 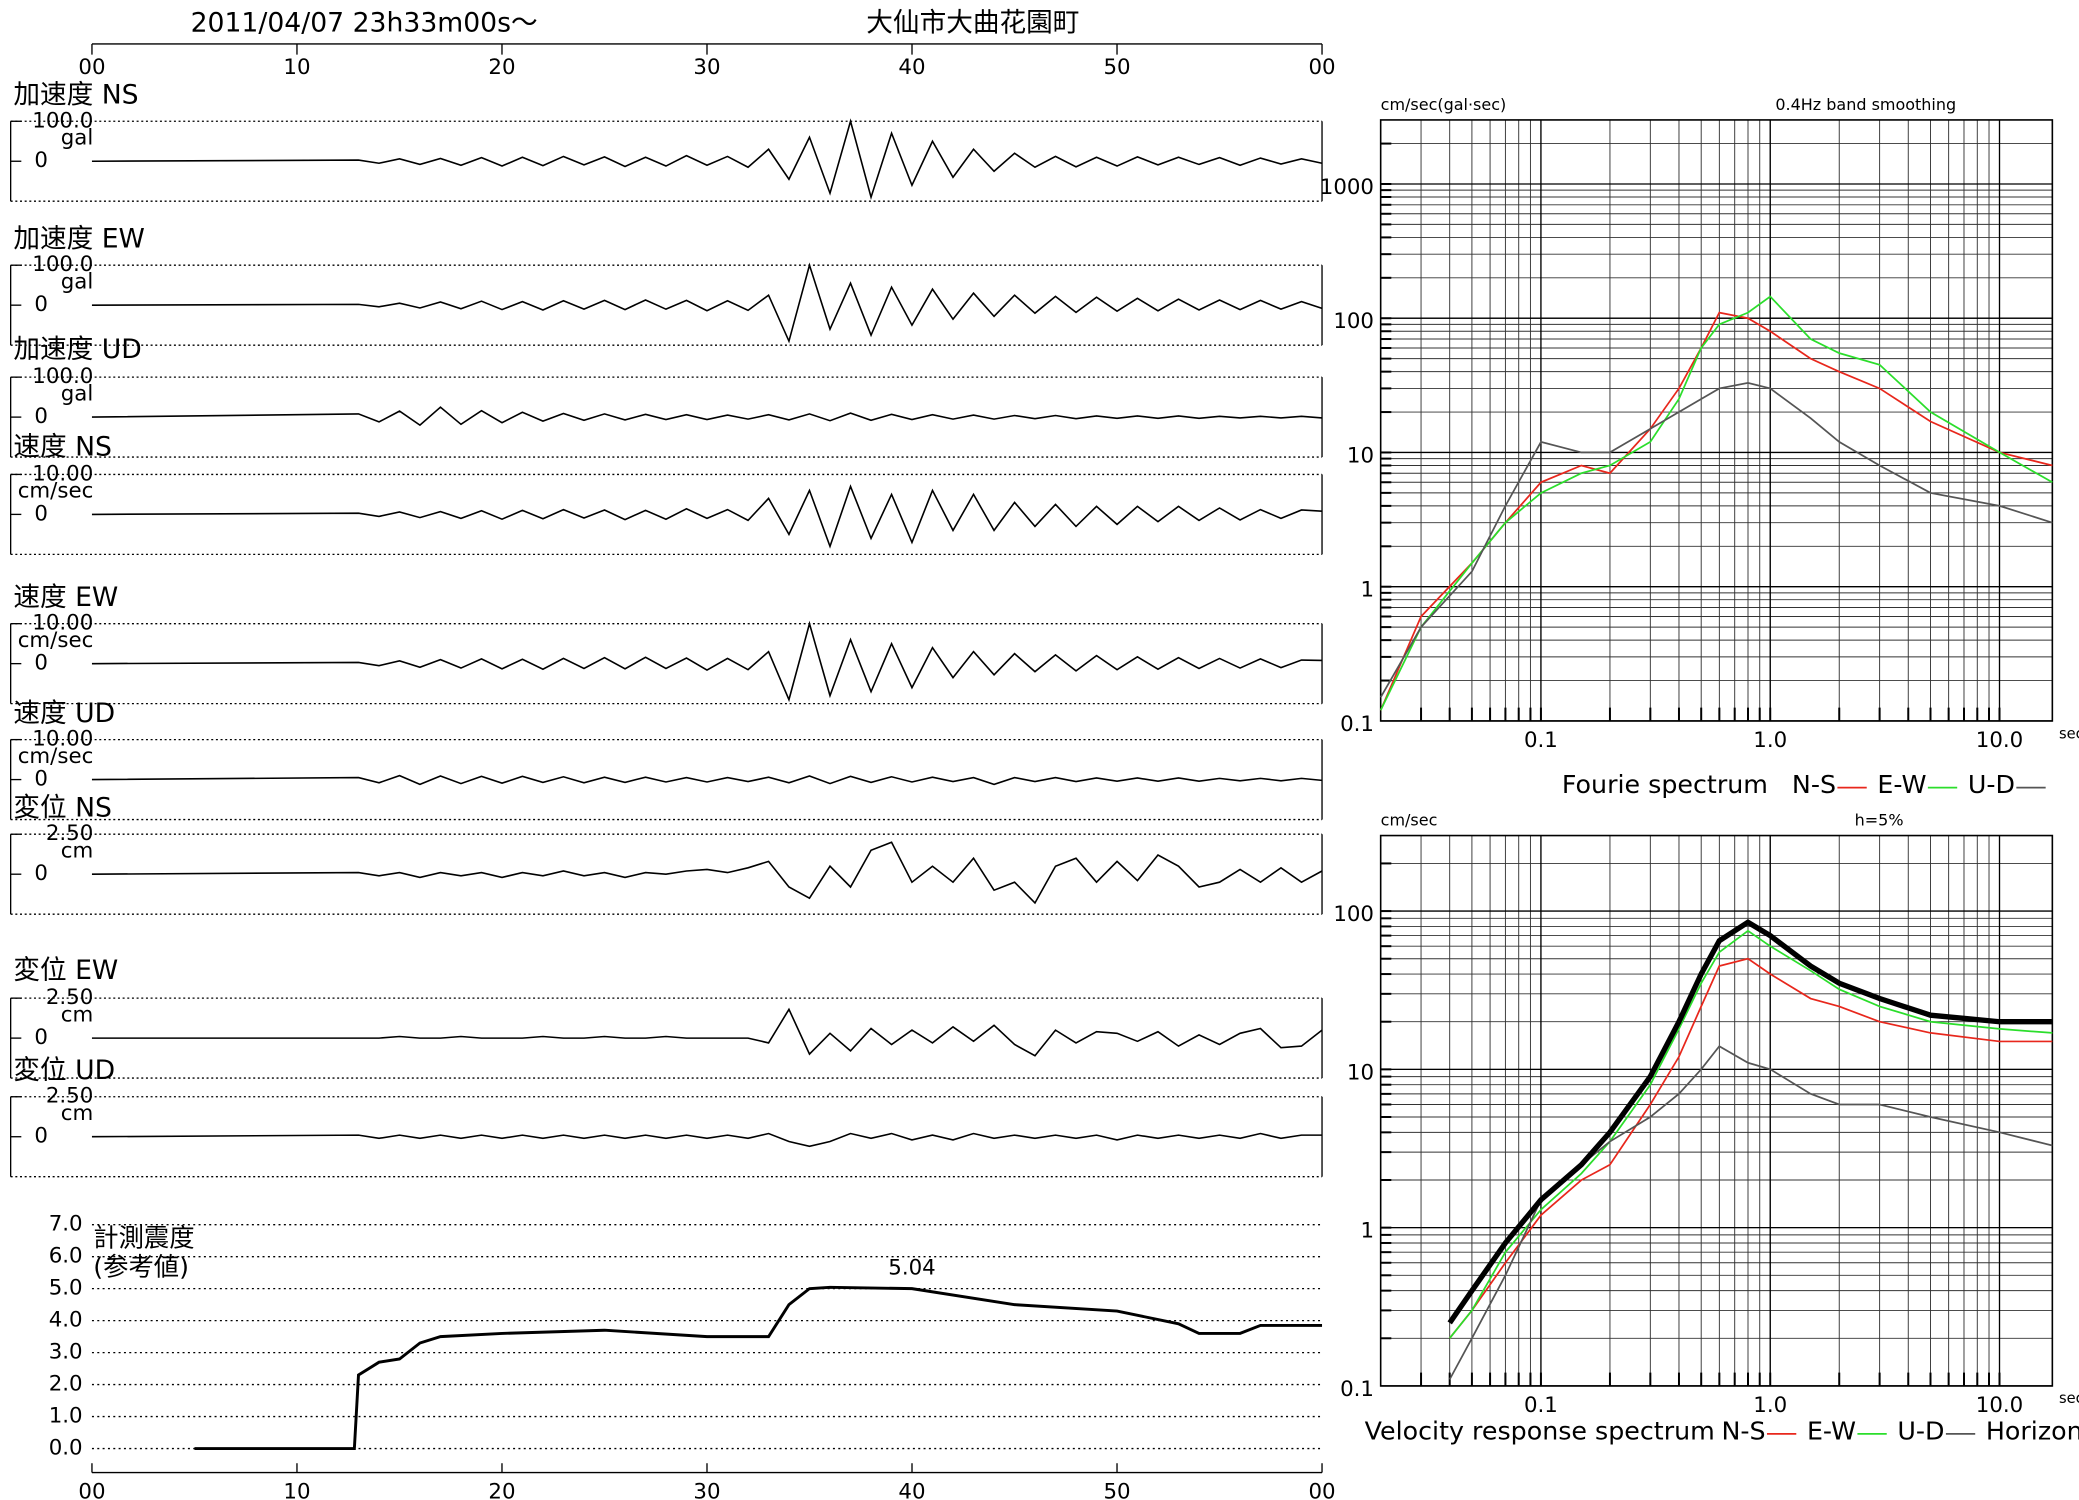 I want to click on note: h=5%, so click(x=1879, y=819).